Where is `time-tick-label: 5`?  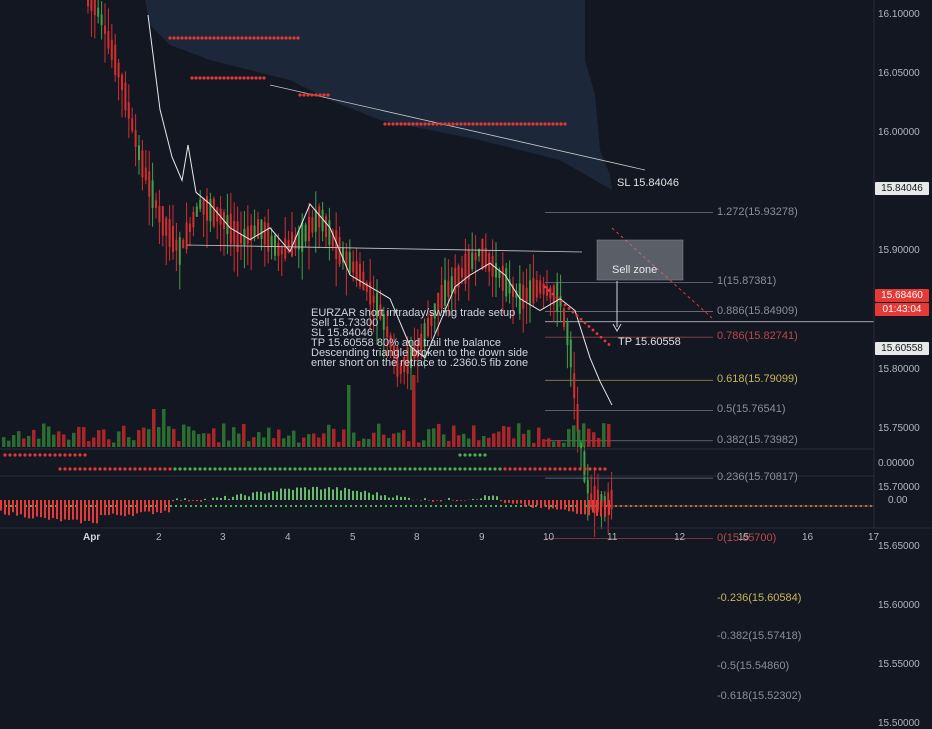 time-tick-label: 5 is located at coordinates (353, 537).